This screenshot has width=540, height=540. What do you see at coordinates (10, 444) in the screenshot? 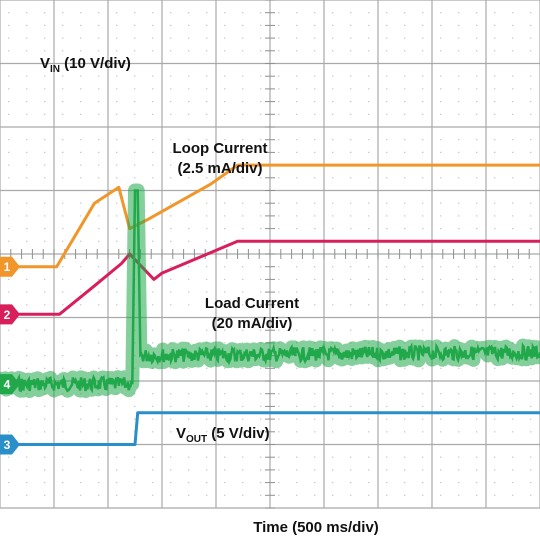
I see `channel-3-marker` at bounding box center [10, 444].